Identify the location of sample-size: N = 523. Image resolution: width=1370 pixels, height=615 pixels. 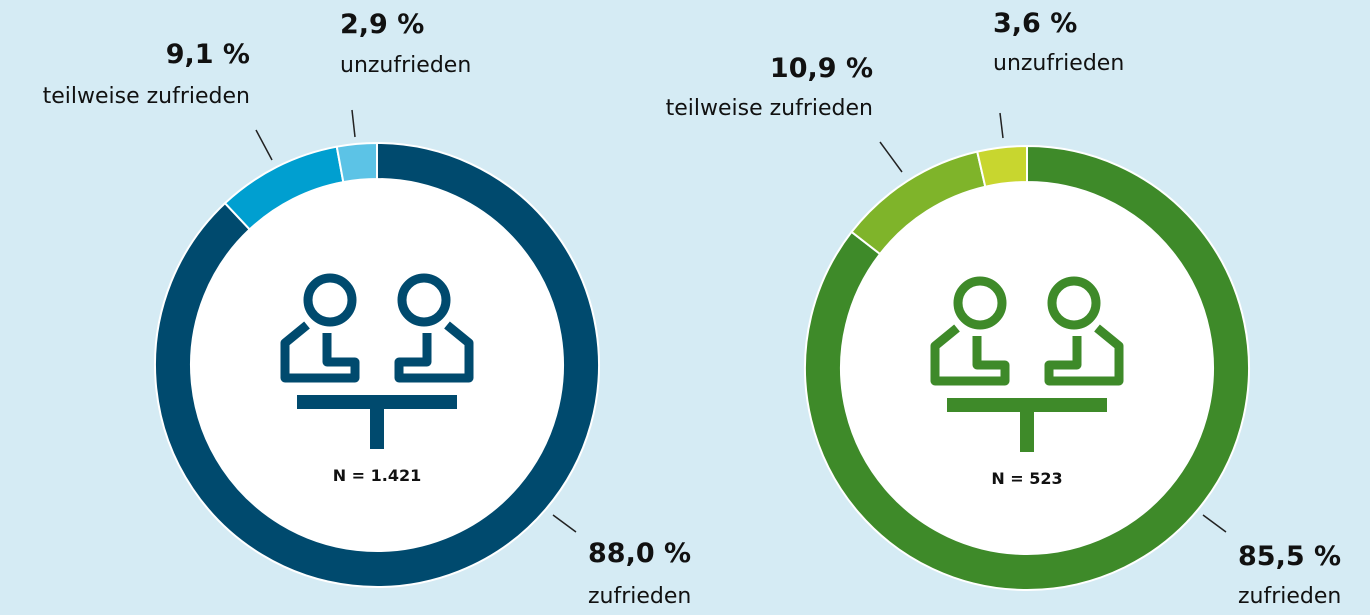
(1026, 478).